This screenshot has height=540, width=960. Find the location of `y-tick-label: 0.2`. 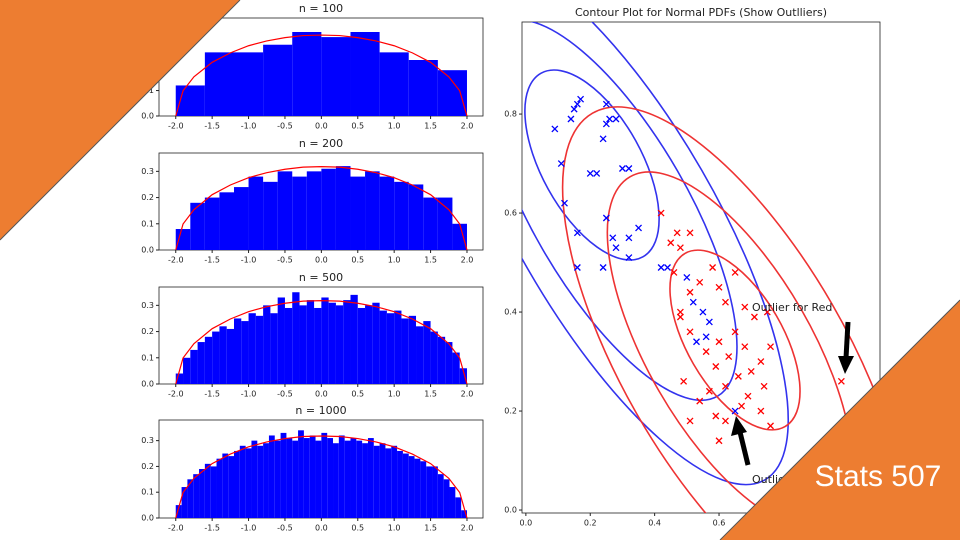

y-tick-label: 0.2 is located at coordinates (147, 331).